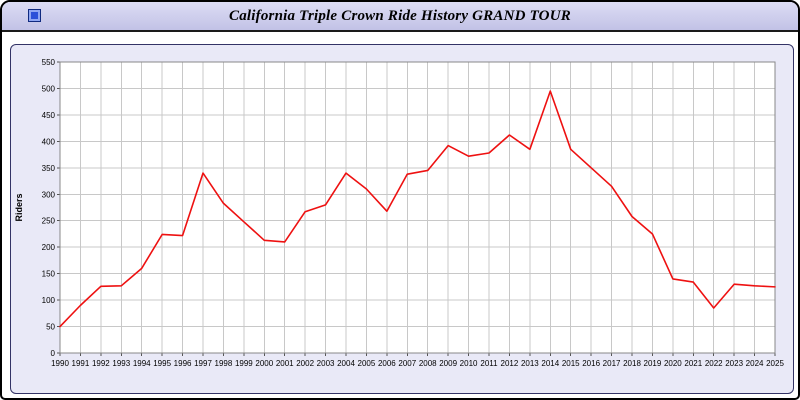 The width and height of the screenshot is (800, 400). Describe the element at coordinates (49, 88) in the screenshot. I see `svg-text: 500` at that location.